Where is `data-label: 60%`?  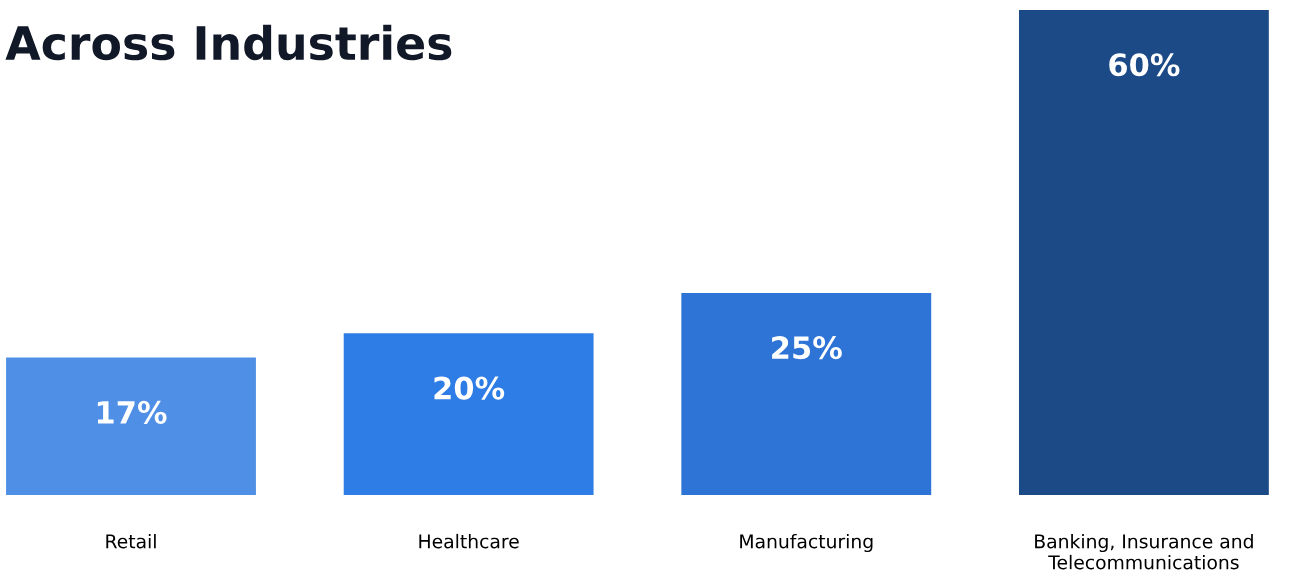
data-label: 60% is located at coordinates (1144, 65).